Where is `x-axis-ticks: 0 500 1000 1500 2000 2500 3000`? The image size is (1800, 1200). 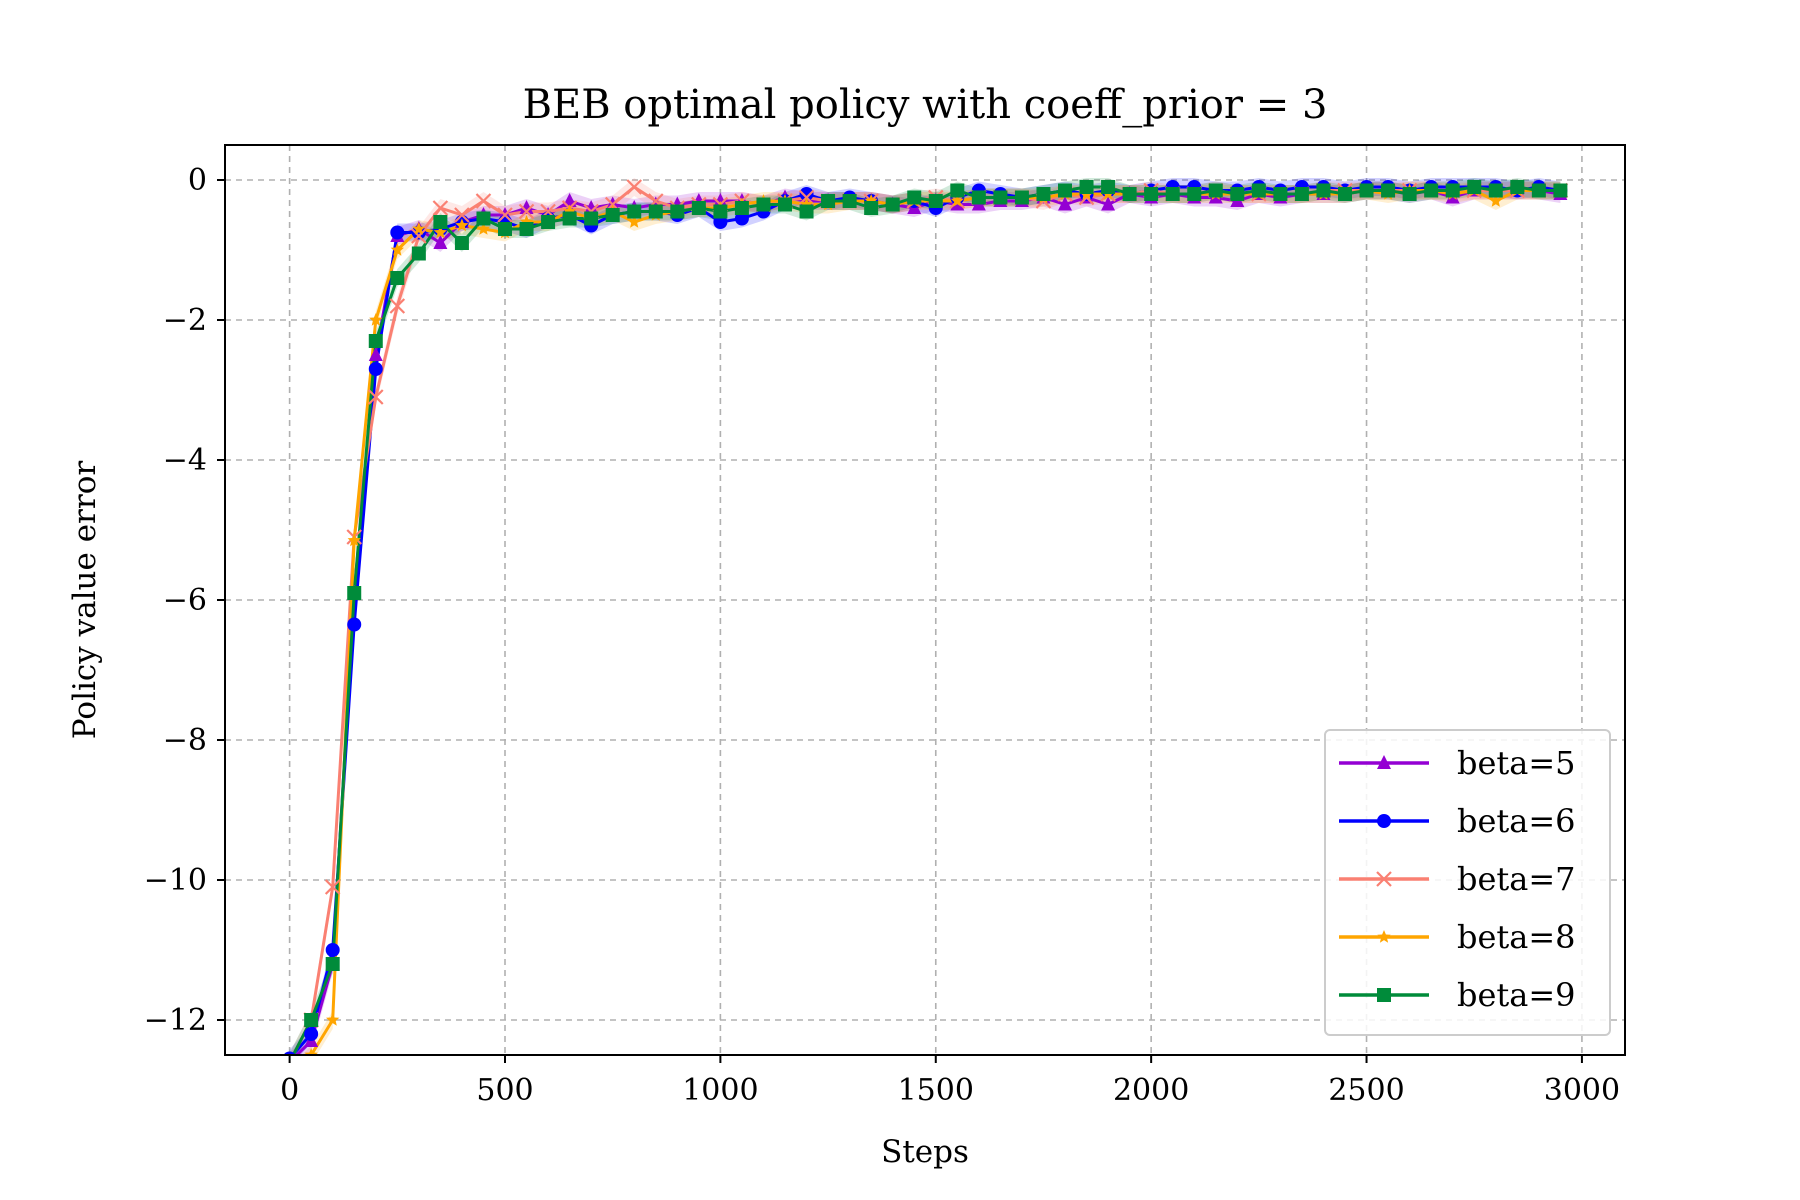 x-axis-ticks: 0 500 1000 1500 2000 2500 3000 is located at coordinates (950, 1081).